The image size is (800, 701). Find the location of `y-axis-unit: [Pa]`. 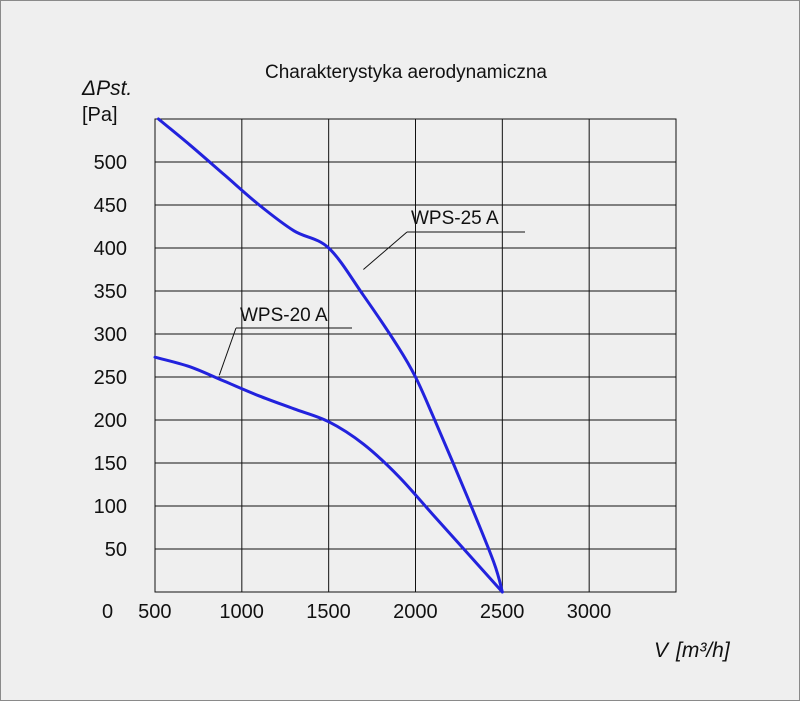

y-axis-unit: [Pa] is located at coordinates (100, 115).